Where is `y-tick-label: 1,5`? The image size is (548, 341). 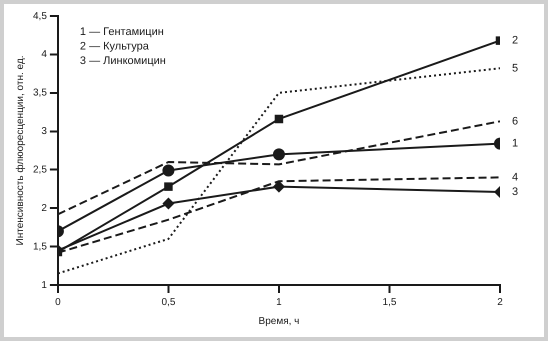 y-tick-label: 1,5 is located at coordinates (40, 246).